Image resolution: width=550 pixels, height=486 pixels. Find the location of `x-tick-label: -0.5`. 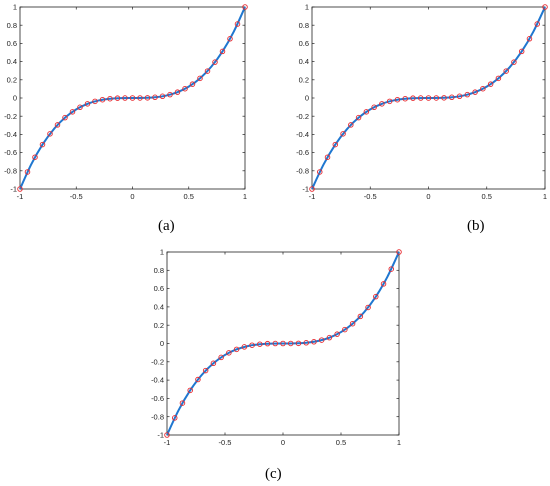

x-tick-label: -0.5 is located at coordinates (76, 196).